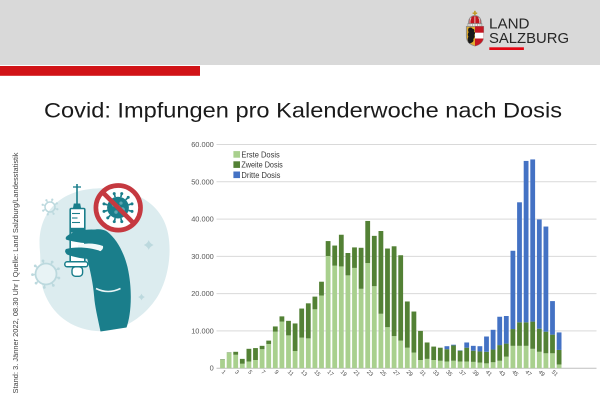 The image size is (600, 400). What do you see at coordinates (527, 373) in the screenshot?
I see `svg-text: 47` at bounding box center [527, 373].